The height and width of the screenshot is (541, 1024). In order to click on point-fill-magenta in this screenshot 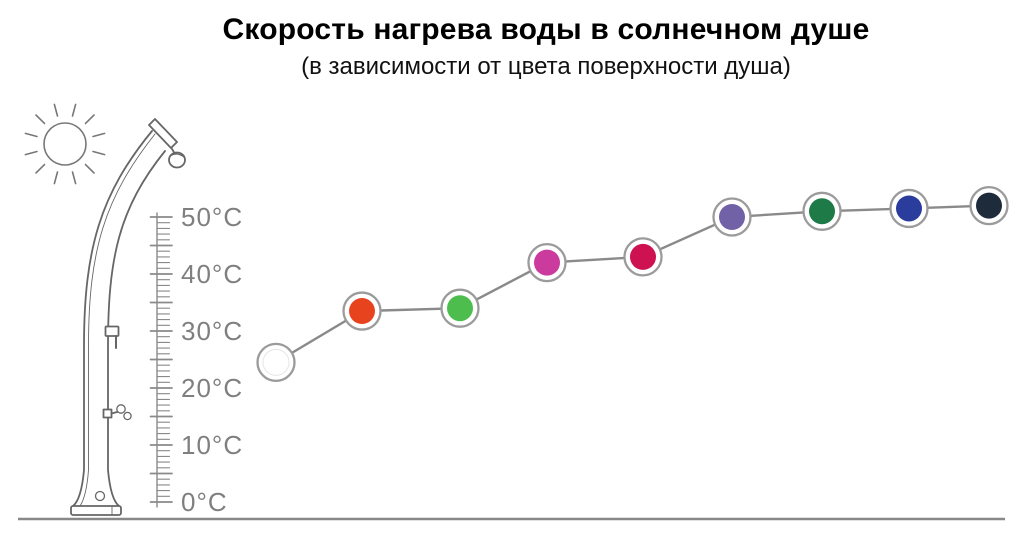, I will do `click(547, 262)`.